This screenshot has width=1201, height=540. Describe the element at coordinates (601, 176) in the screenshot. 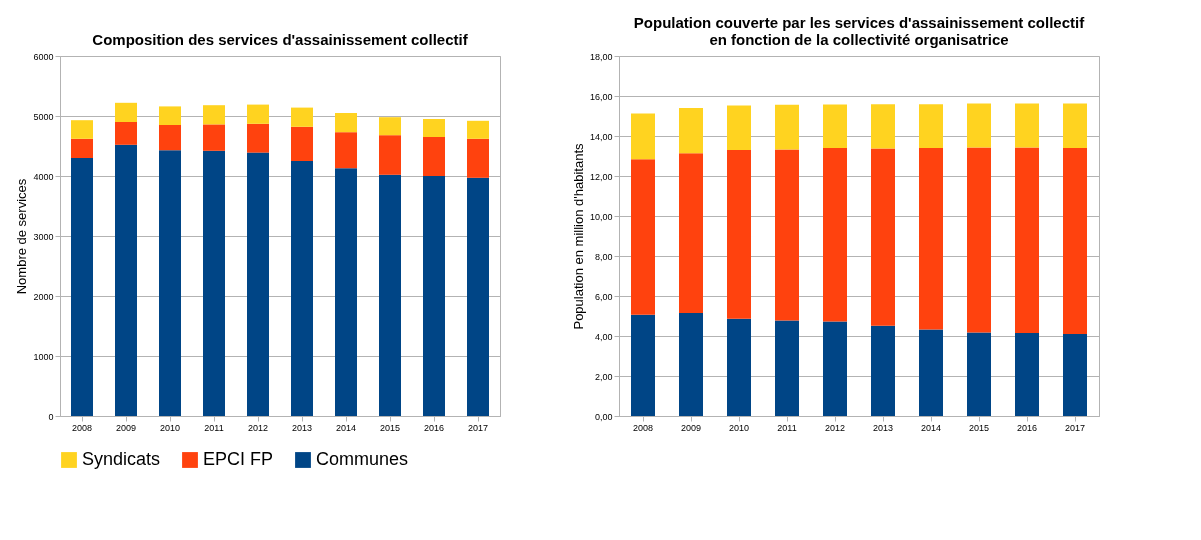

I see `y-tick-label: 12,00` at that location.